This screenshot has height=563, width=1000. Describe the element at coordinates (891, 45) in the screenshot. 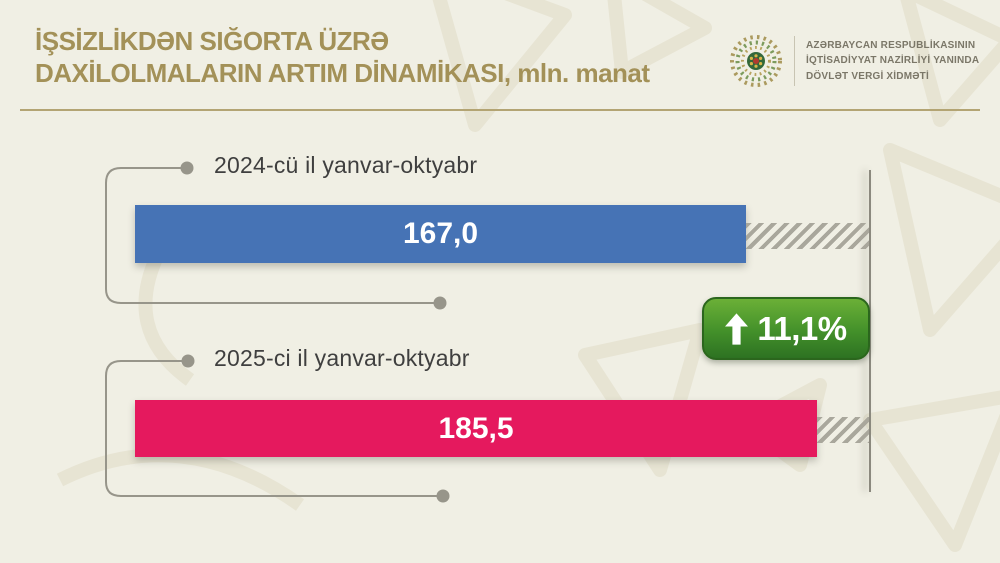

I see `agency-name-line1: AZƏRBAYCAN RESPUBLİKASININ` at that location.